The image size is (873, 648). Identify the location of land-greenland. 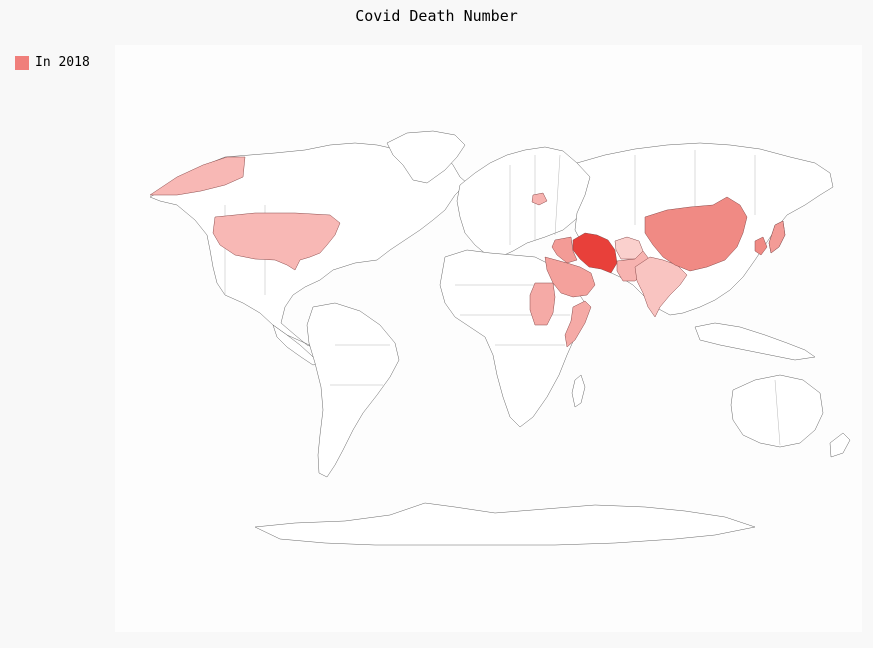
(426, 157).